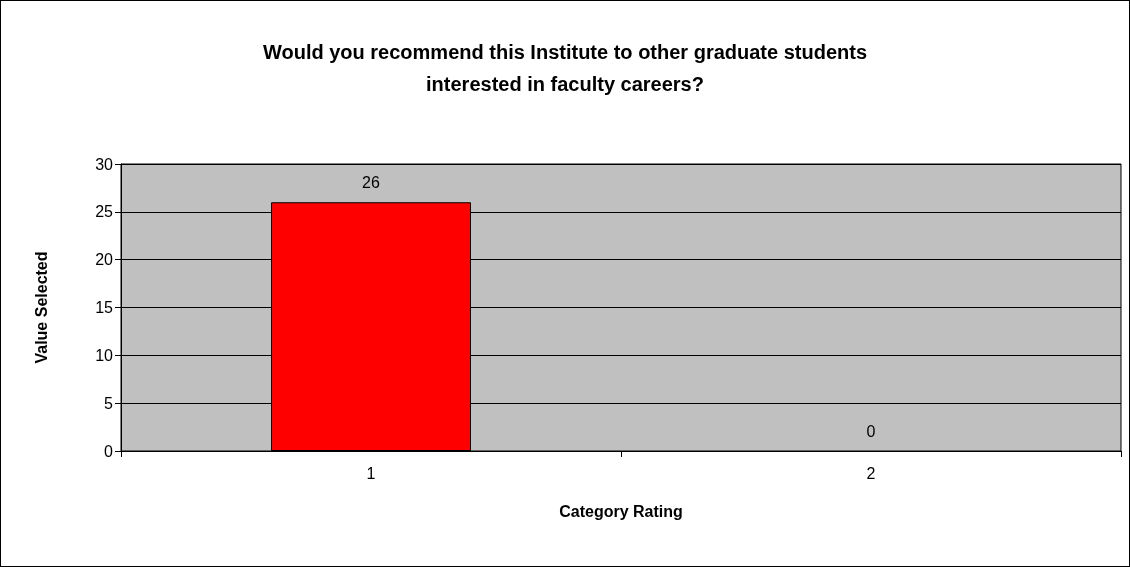 The image size is (1130, 567). What do you see at coordinates (871, 431) in the screenshot?
I see `data-label: 0` at bounding box center [871, 431].